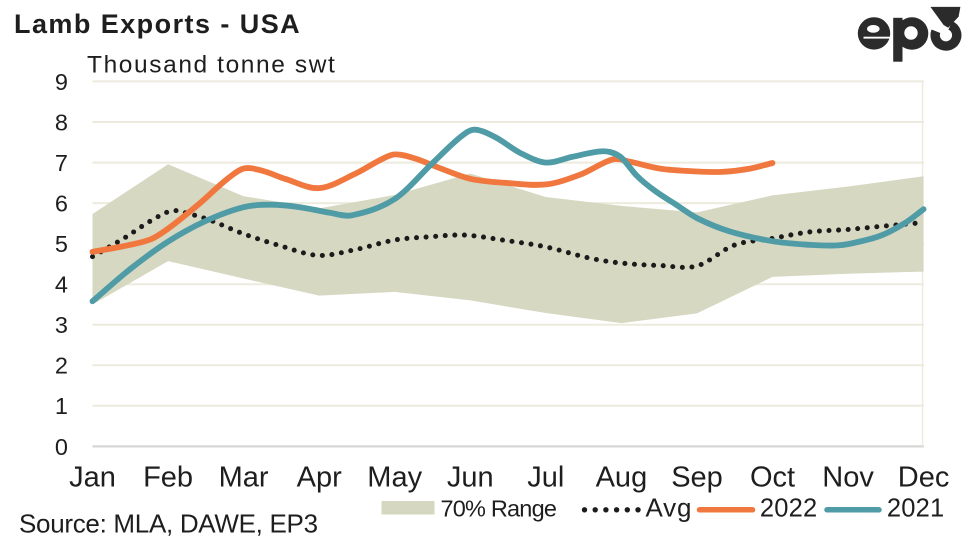 The image size is (962, 541). What do you see at coordinates (848, 478) in the screenshot?
I see `svg-text: Nov` at bounding box center [848, 478].